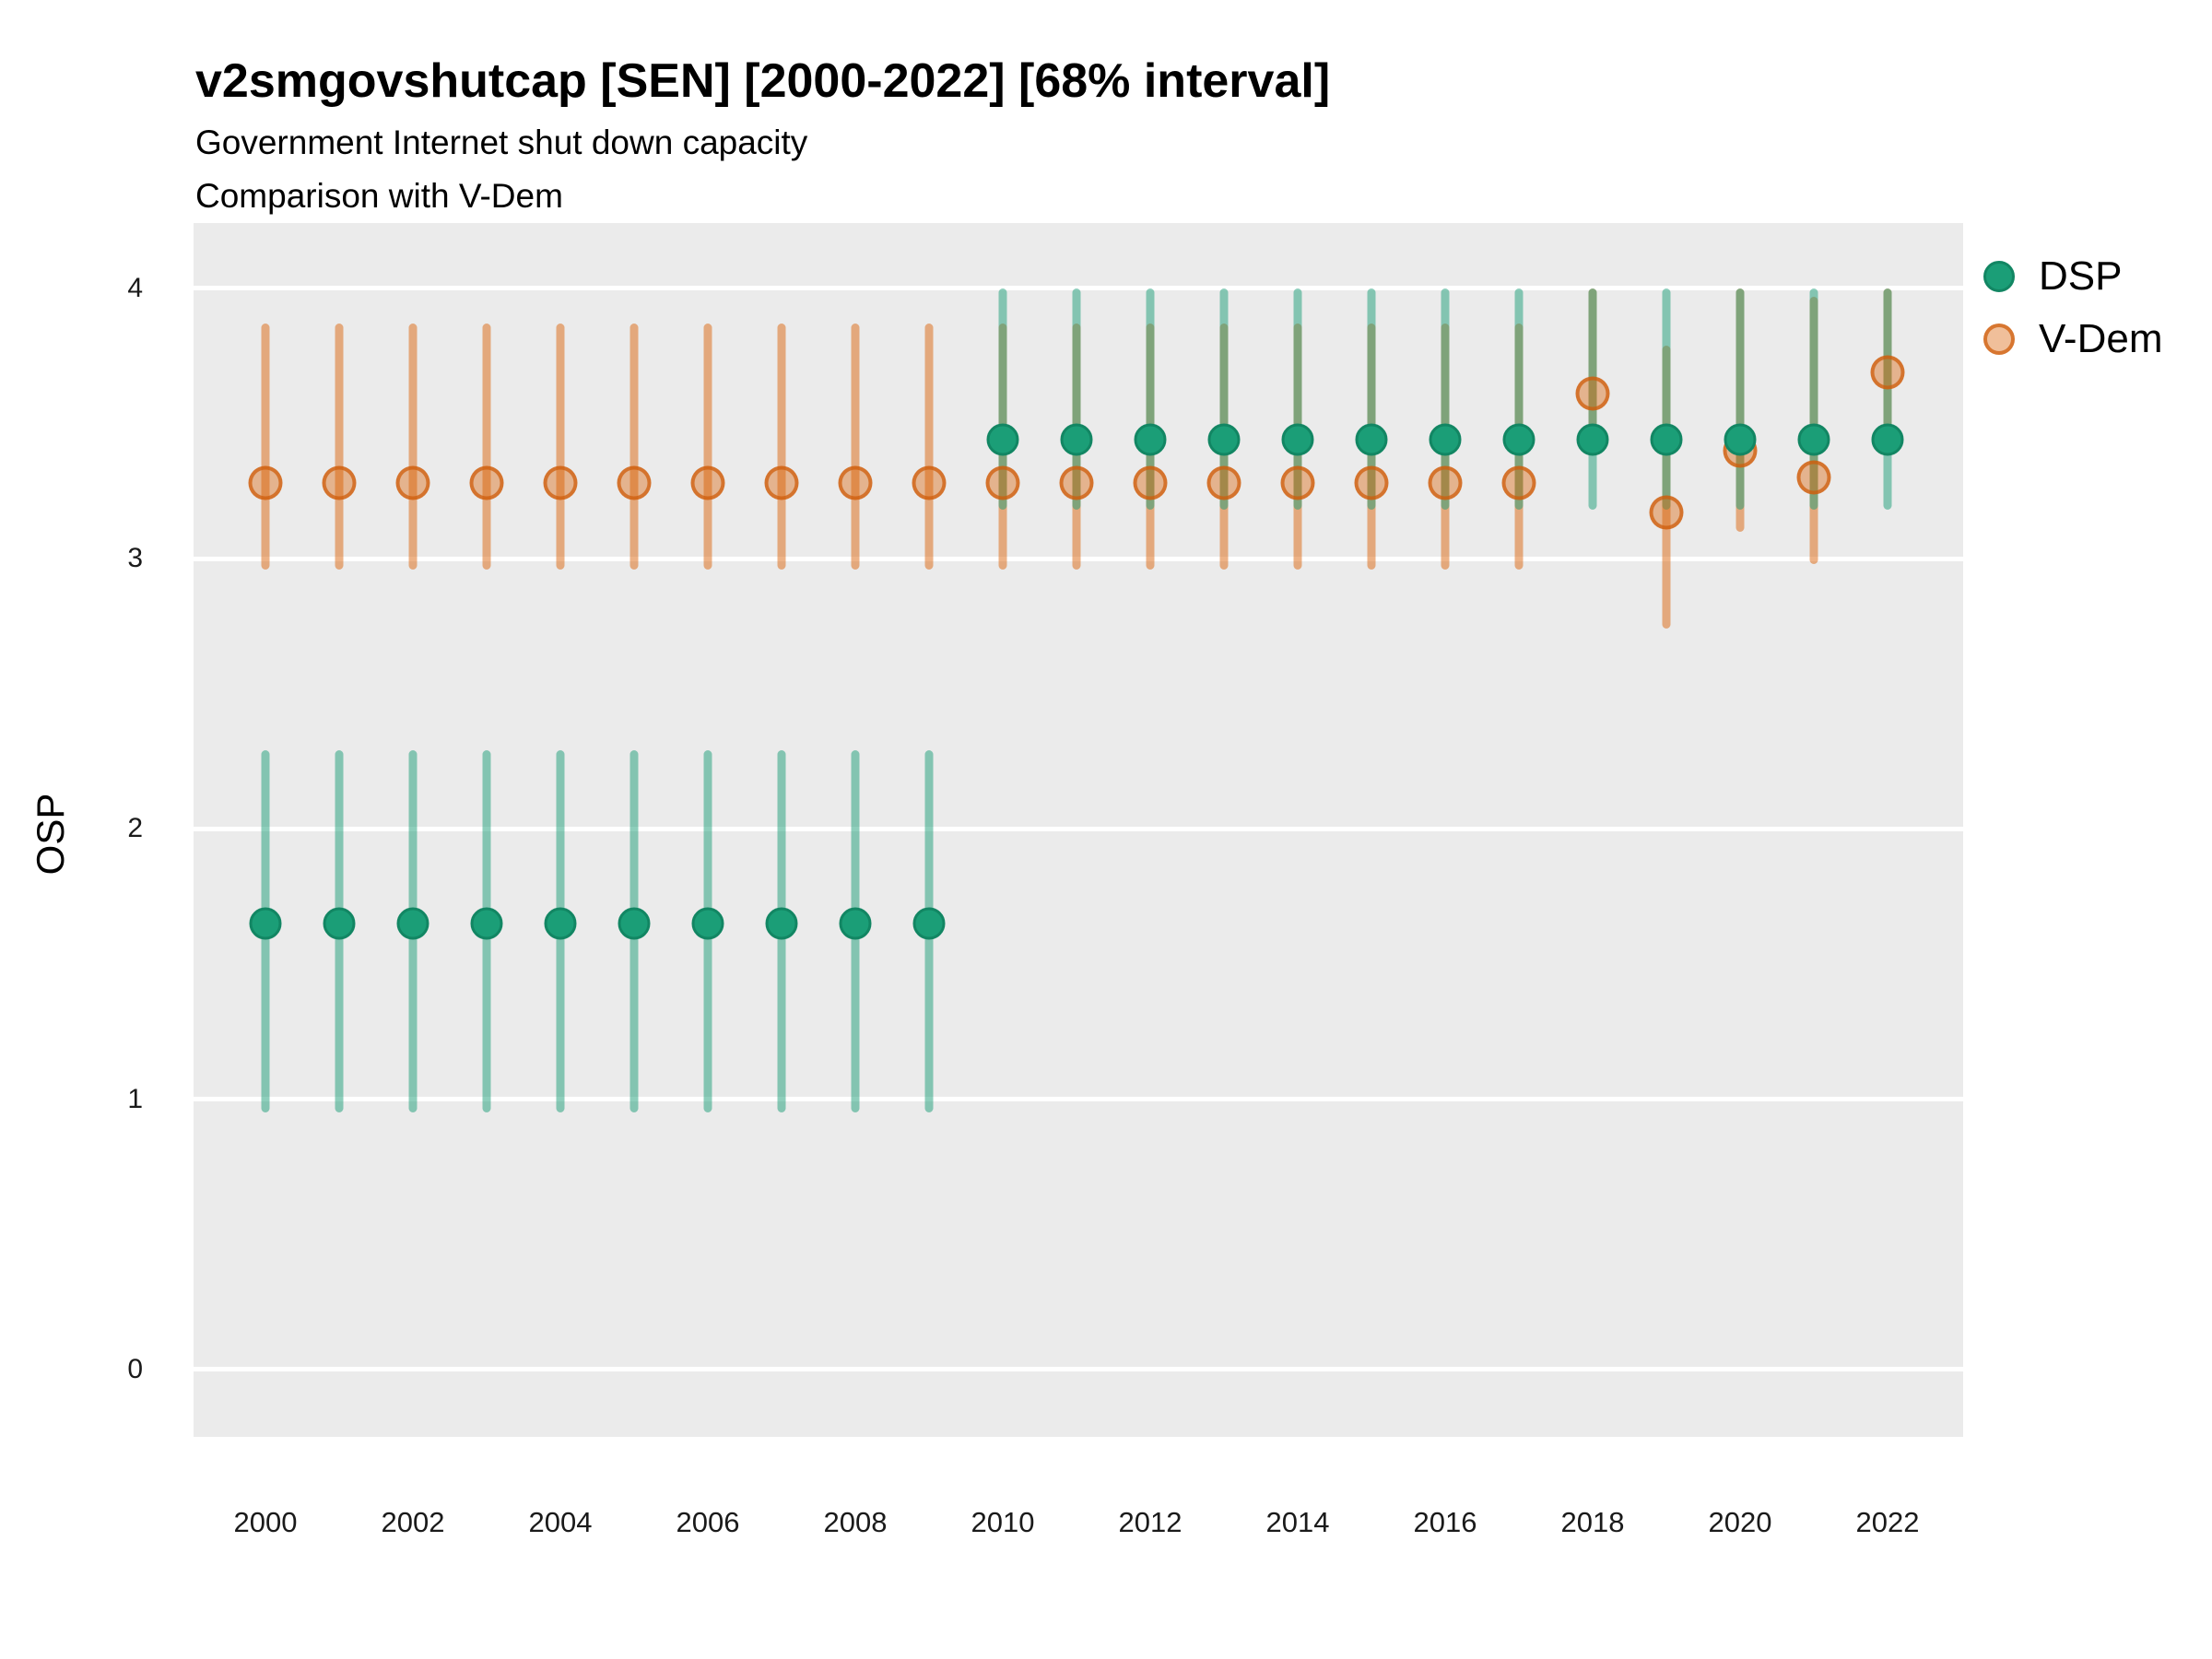 The height and width of the screenshot is (1659, 2212). I want to click on x-tick-label-2002: 2002, so click(413, 1522).